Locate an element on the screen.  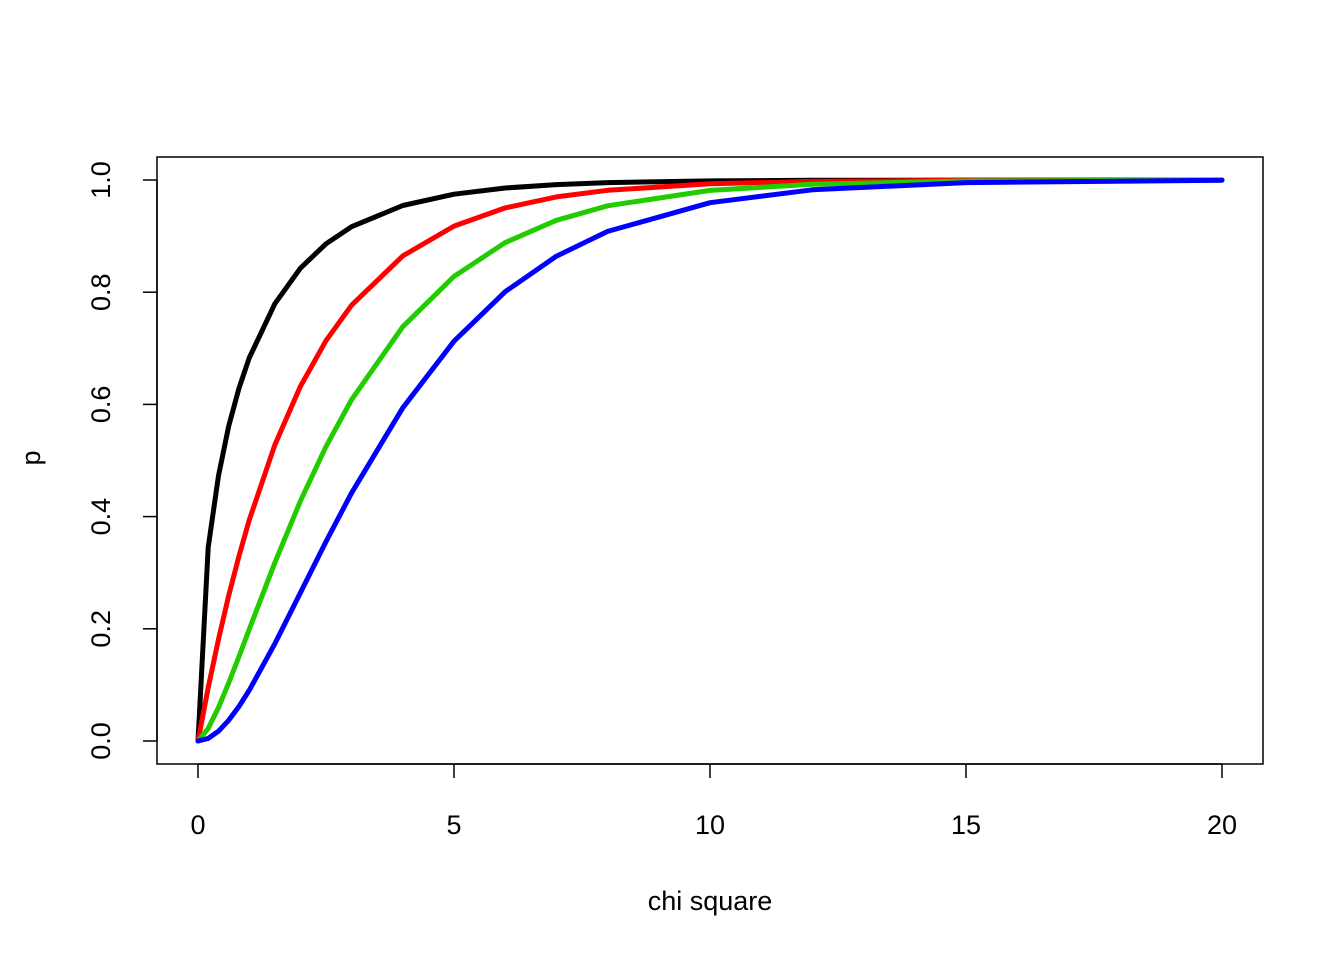
y-axis-label: p is located at coordinates (31, 457).